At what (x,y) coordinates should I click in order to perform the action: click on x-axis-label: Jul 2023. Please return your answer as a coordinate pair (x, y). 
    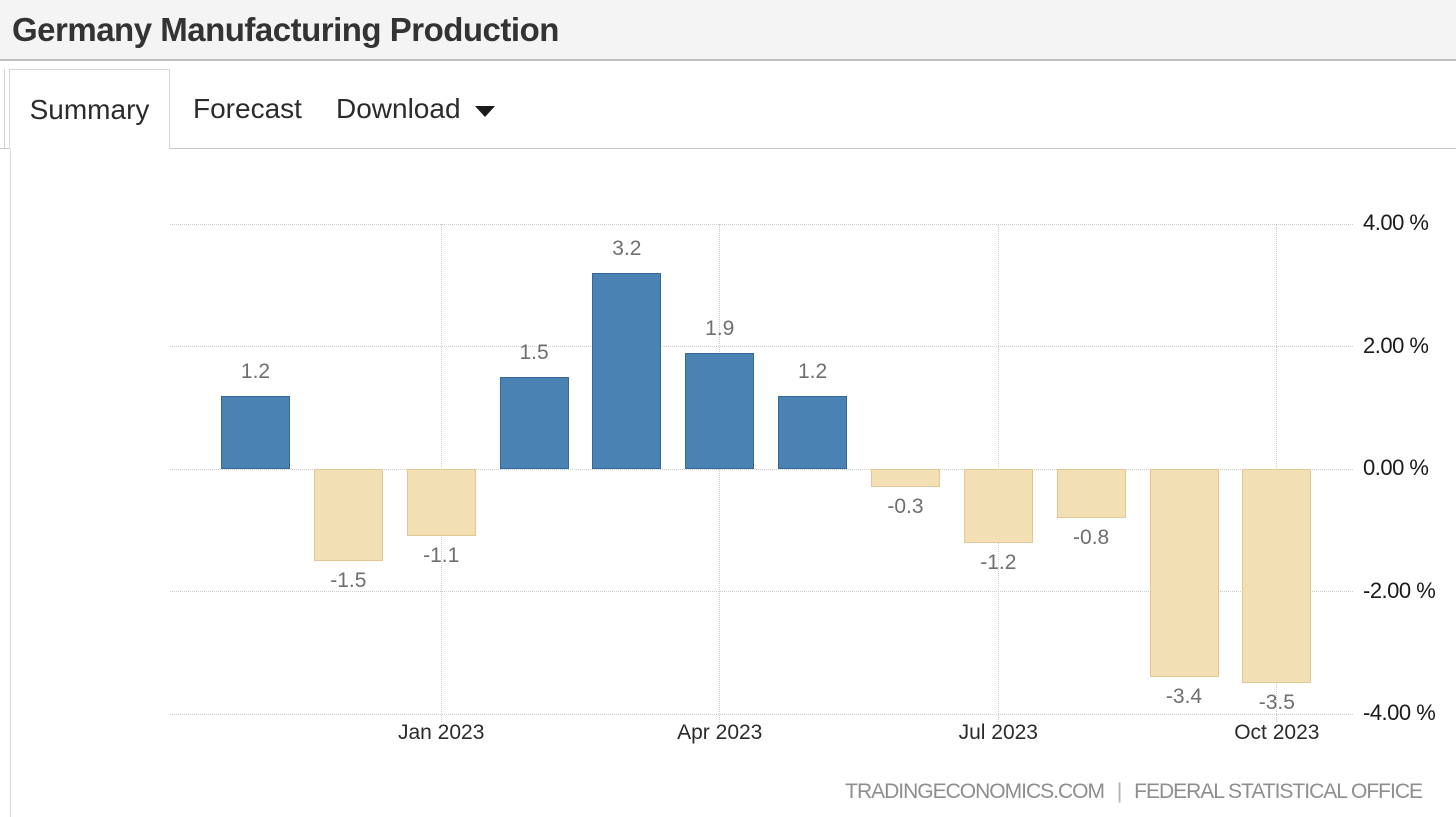
    Looking at the image, I should click on (998, 732).